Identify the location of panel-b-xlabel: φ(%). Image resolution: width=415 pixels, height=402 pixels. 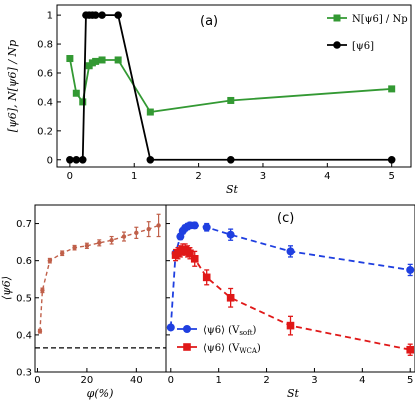
(100, 393).